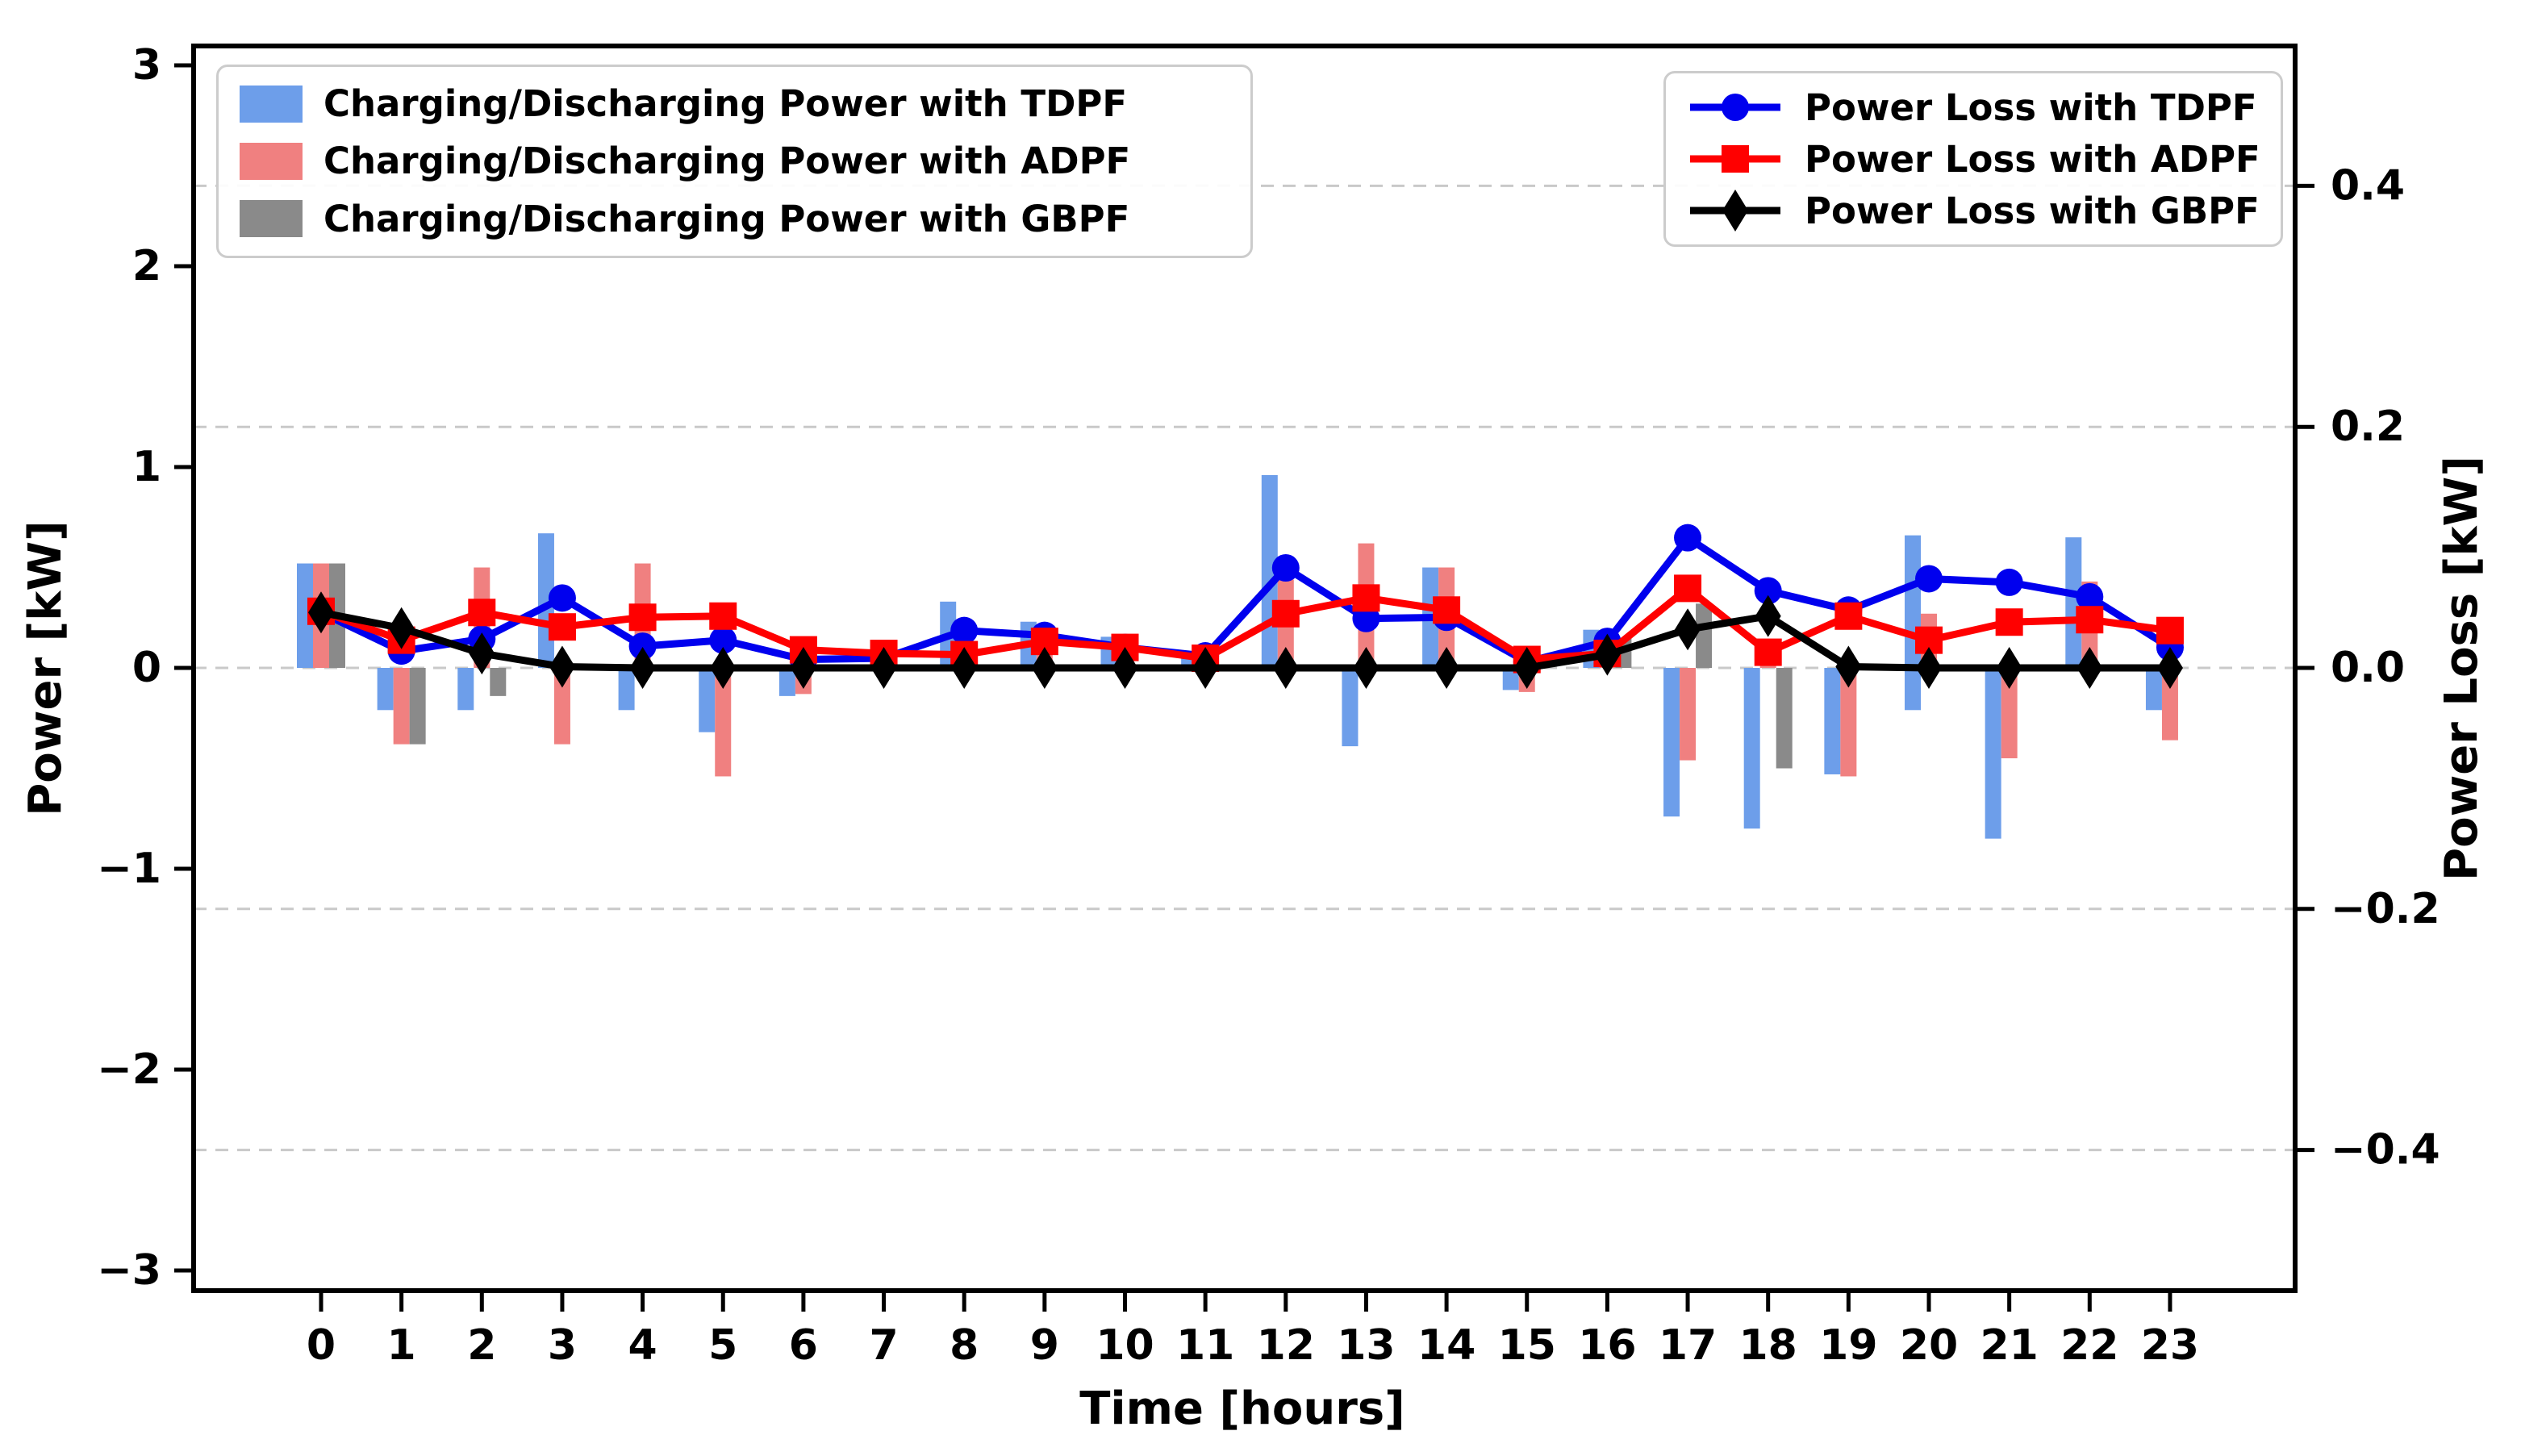  I want to click on line-marker-tdpf-icon, so click(1735, 107).